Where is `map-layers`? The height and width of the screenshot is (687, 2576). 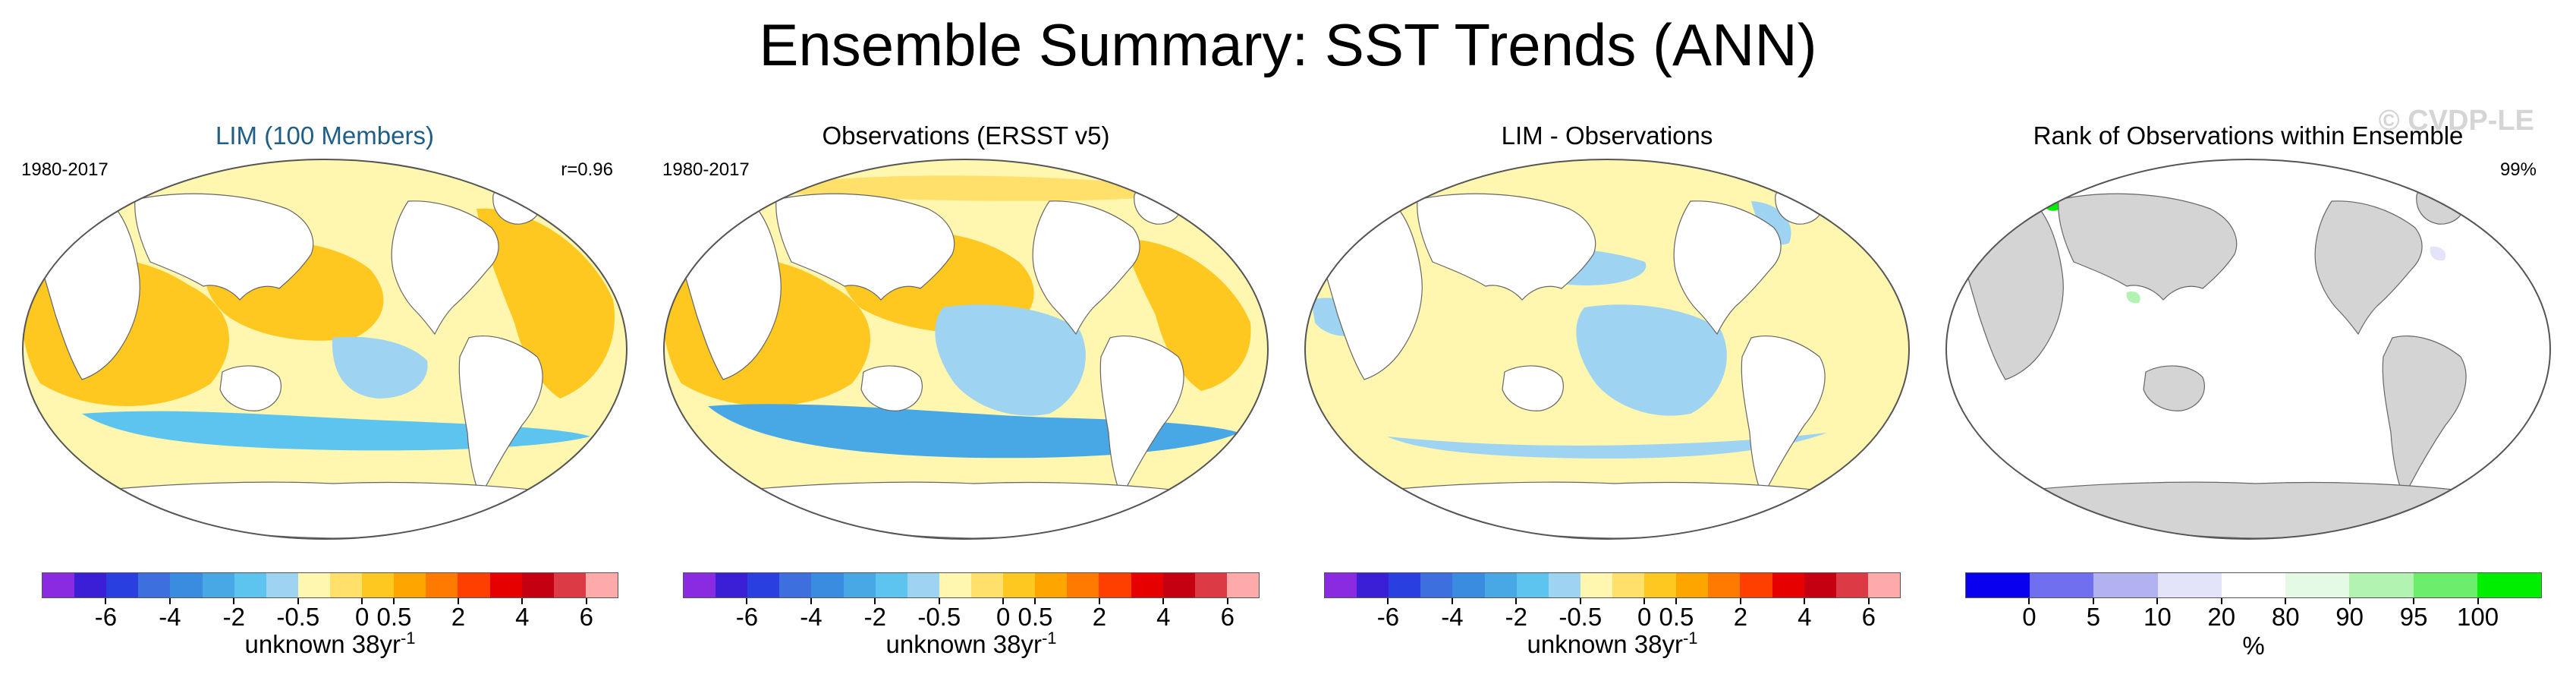
map-layers is located at coordinates (2248, 349).